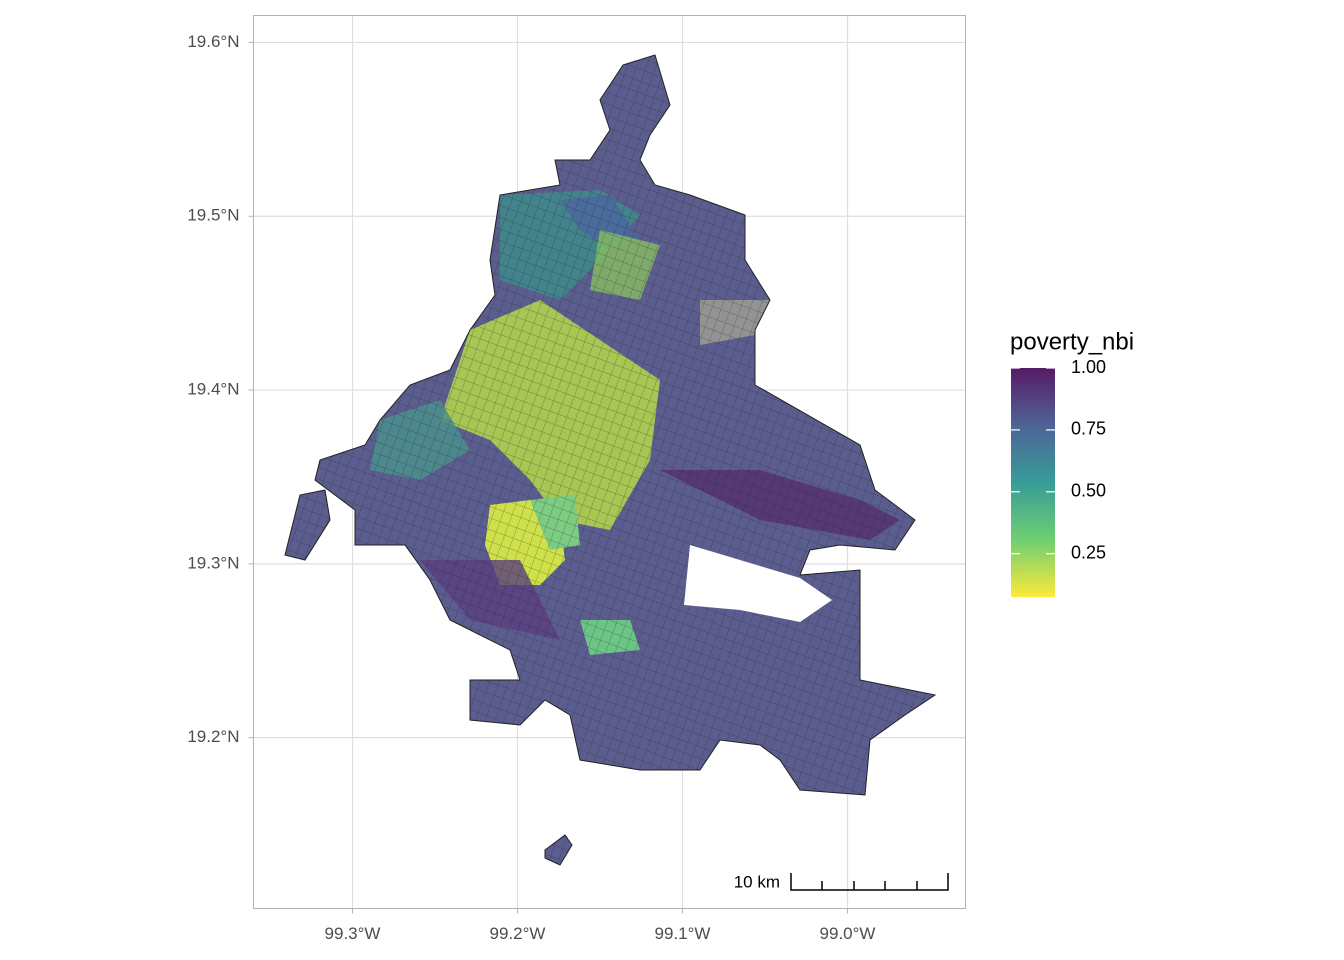  Describe the element at coordinates (683, 933) in the screenshot. I see `x-tick-label: 99.1°W` at that location.